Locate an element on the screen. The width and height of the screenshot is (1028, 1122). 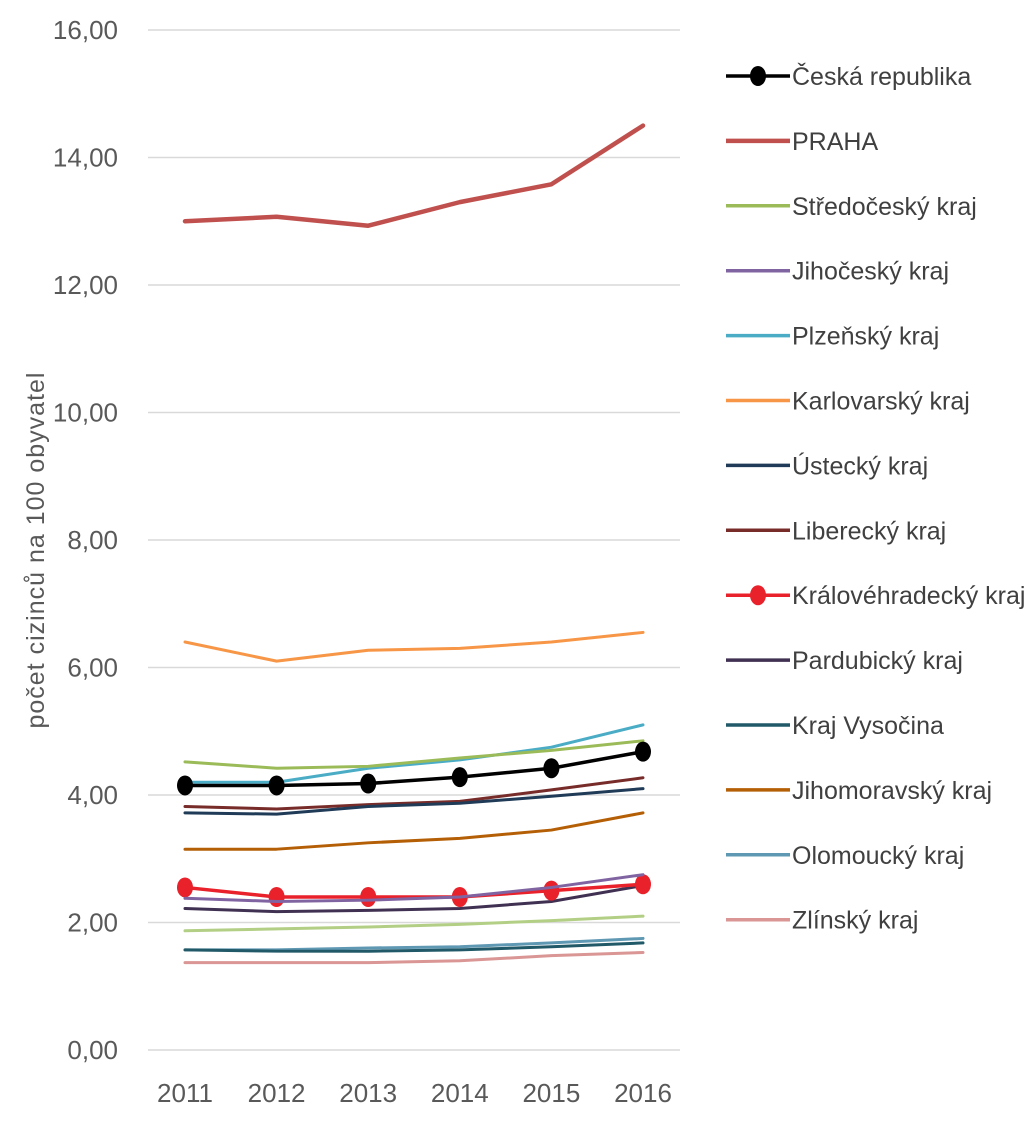
legend-label: Česká republika is located at coordinates (881, 76).